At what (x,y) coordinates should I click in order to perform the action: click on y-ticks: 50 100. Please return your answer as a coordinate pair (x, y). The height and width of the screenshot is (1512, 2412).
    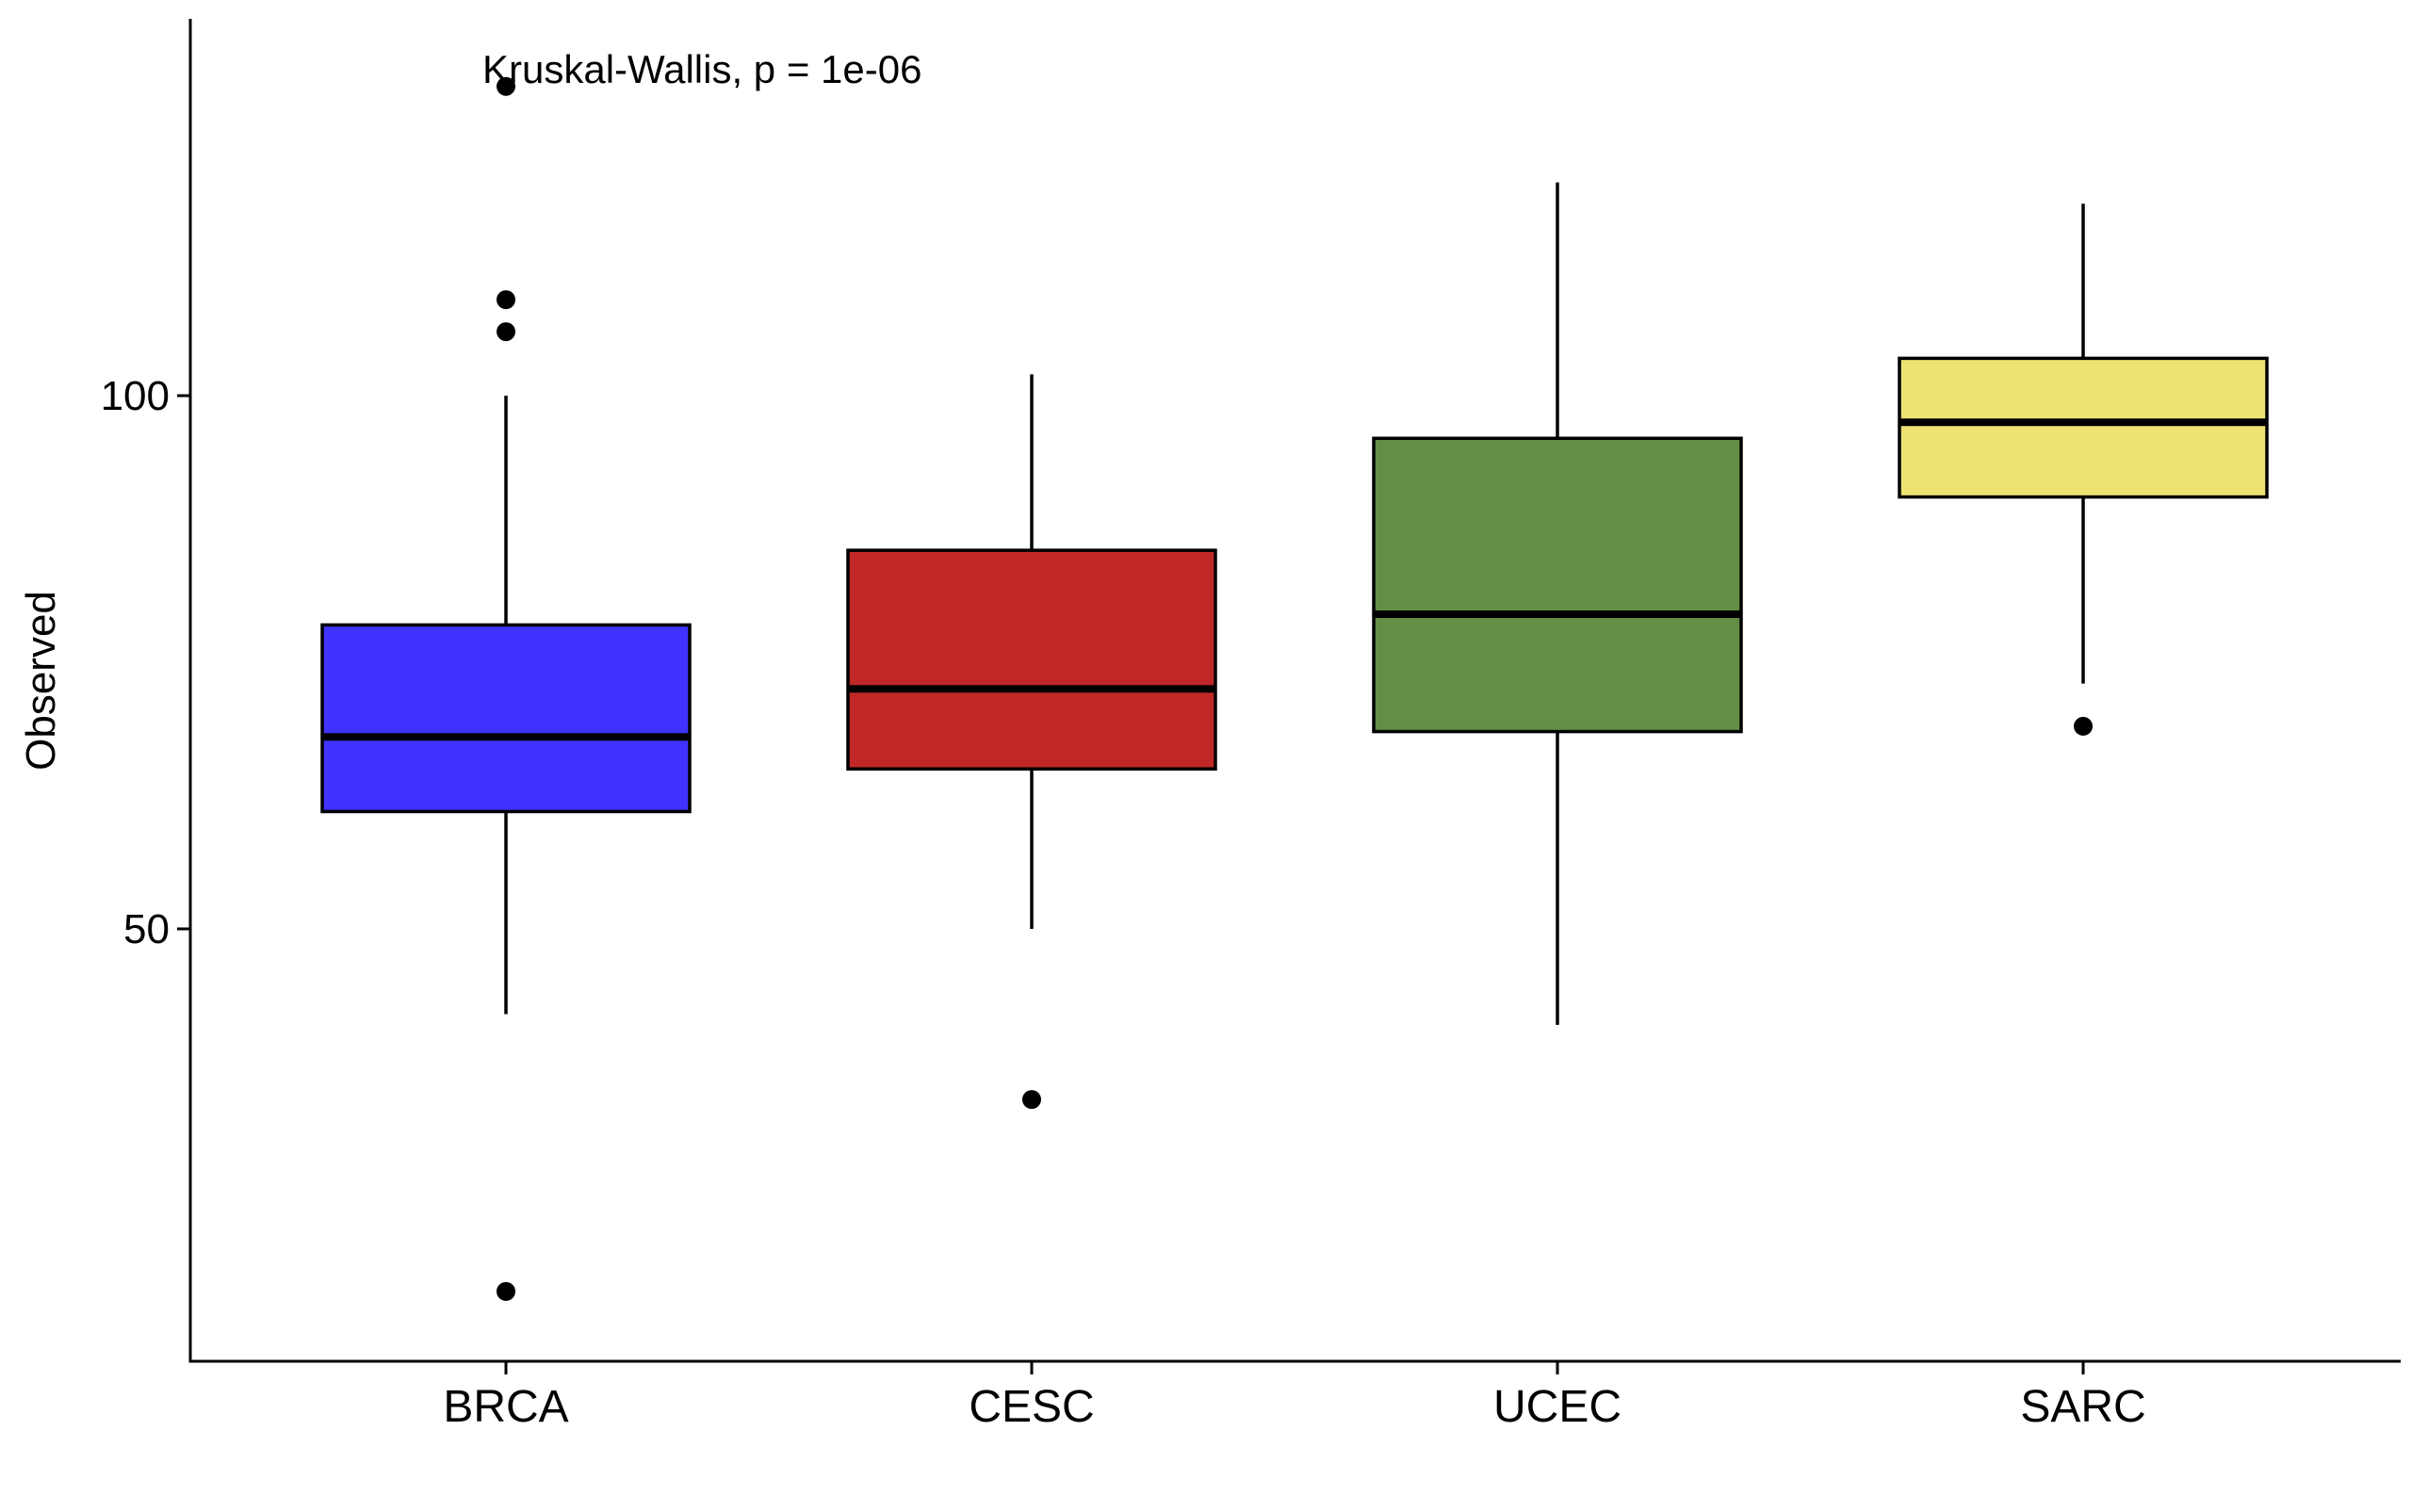
    Looking at the image, I should click on (145, 662).